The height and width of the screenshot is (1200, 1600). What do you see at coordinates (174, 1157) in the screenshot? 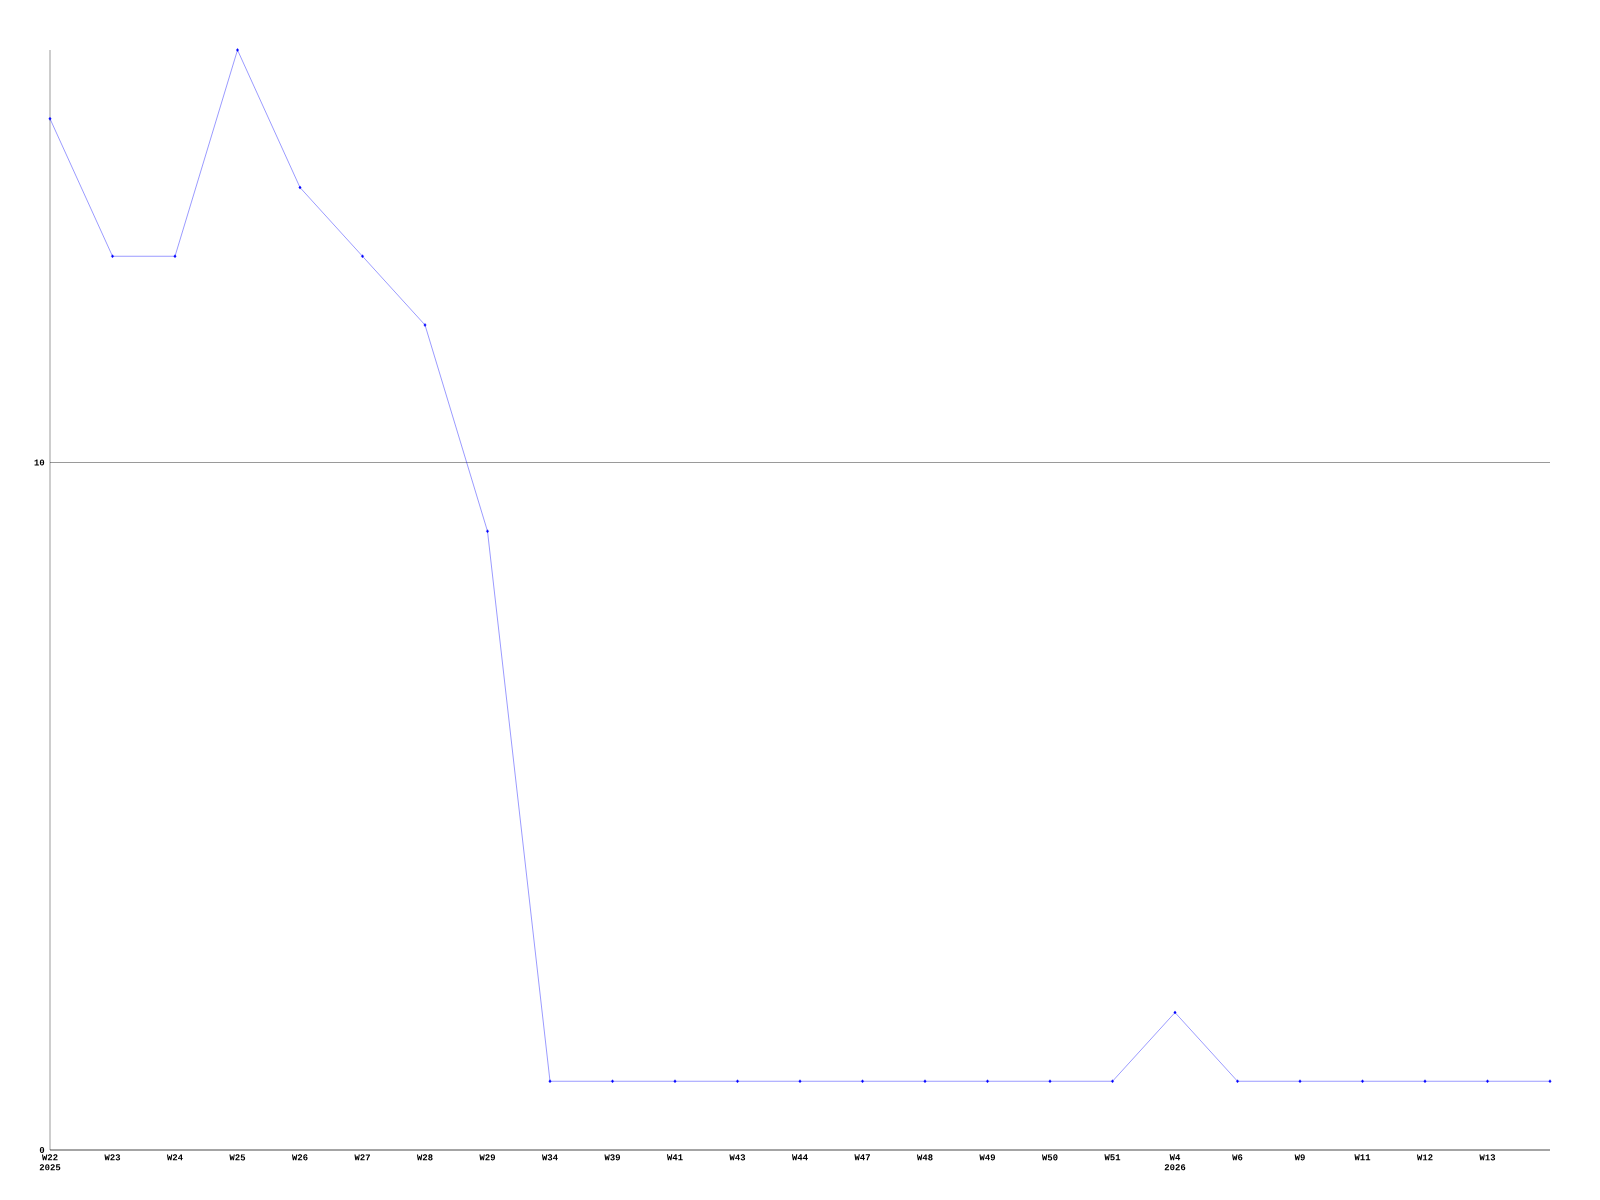
I see `x-tick-label: W24` at bounding box center [174, 1157].